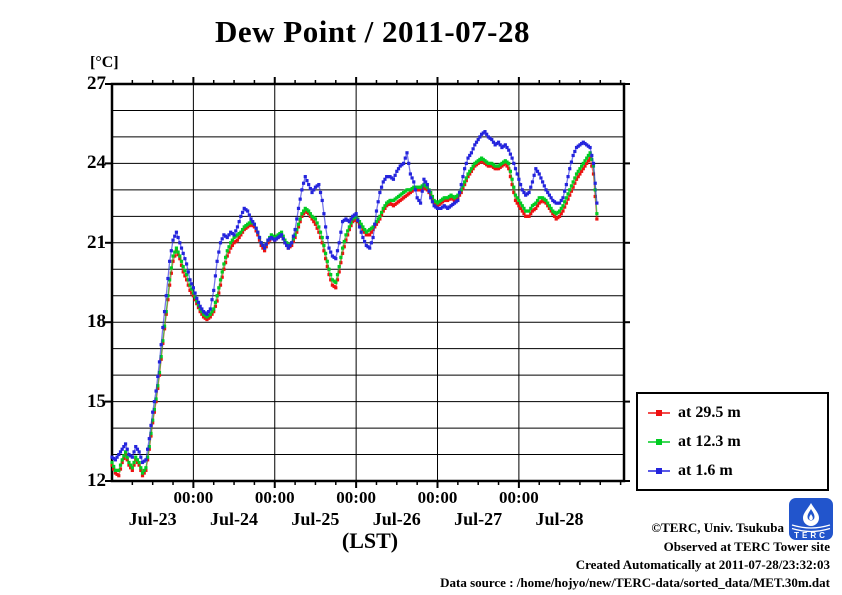 This screenshot has width=842, height=595. What do you see at coordinates (705, 470) in the screenshot?
I see `legend-label: at 1.6 m` at bounding box center [705, 470].